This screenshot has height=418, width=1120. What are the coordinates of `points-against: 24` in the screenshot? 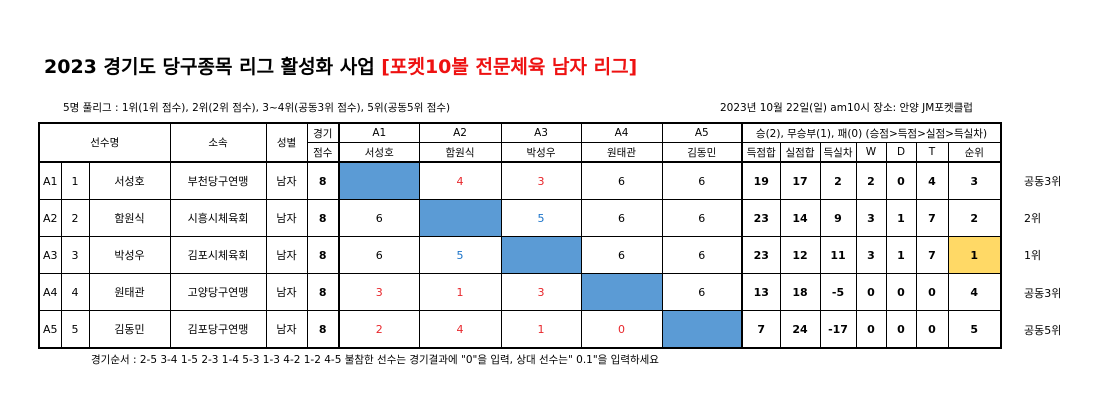 It's located at (800, 329).